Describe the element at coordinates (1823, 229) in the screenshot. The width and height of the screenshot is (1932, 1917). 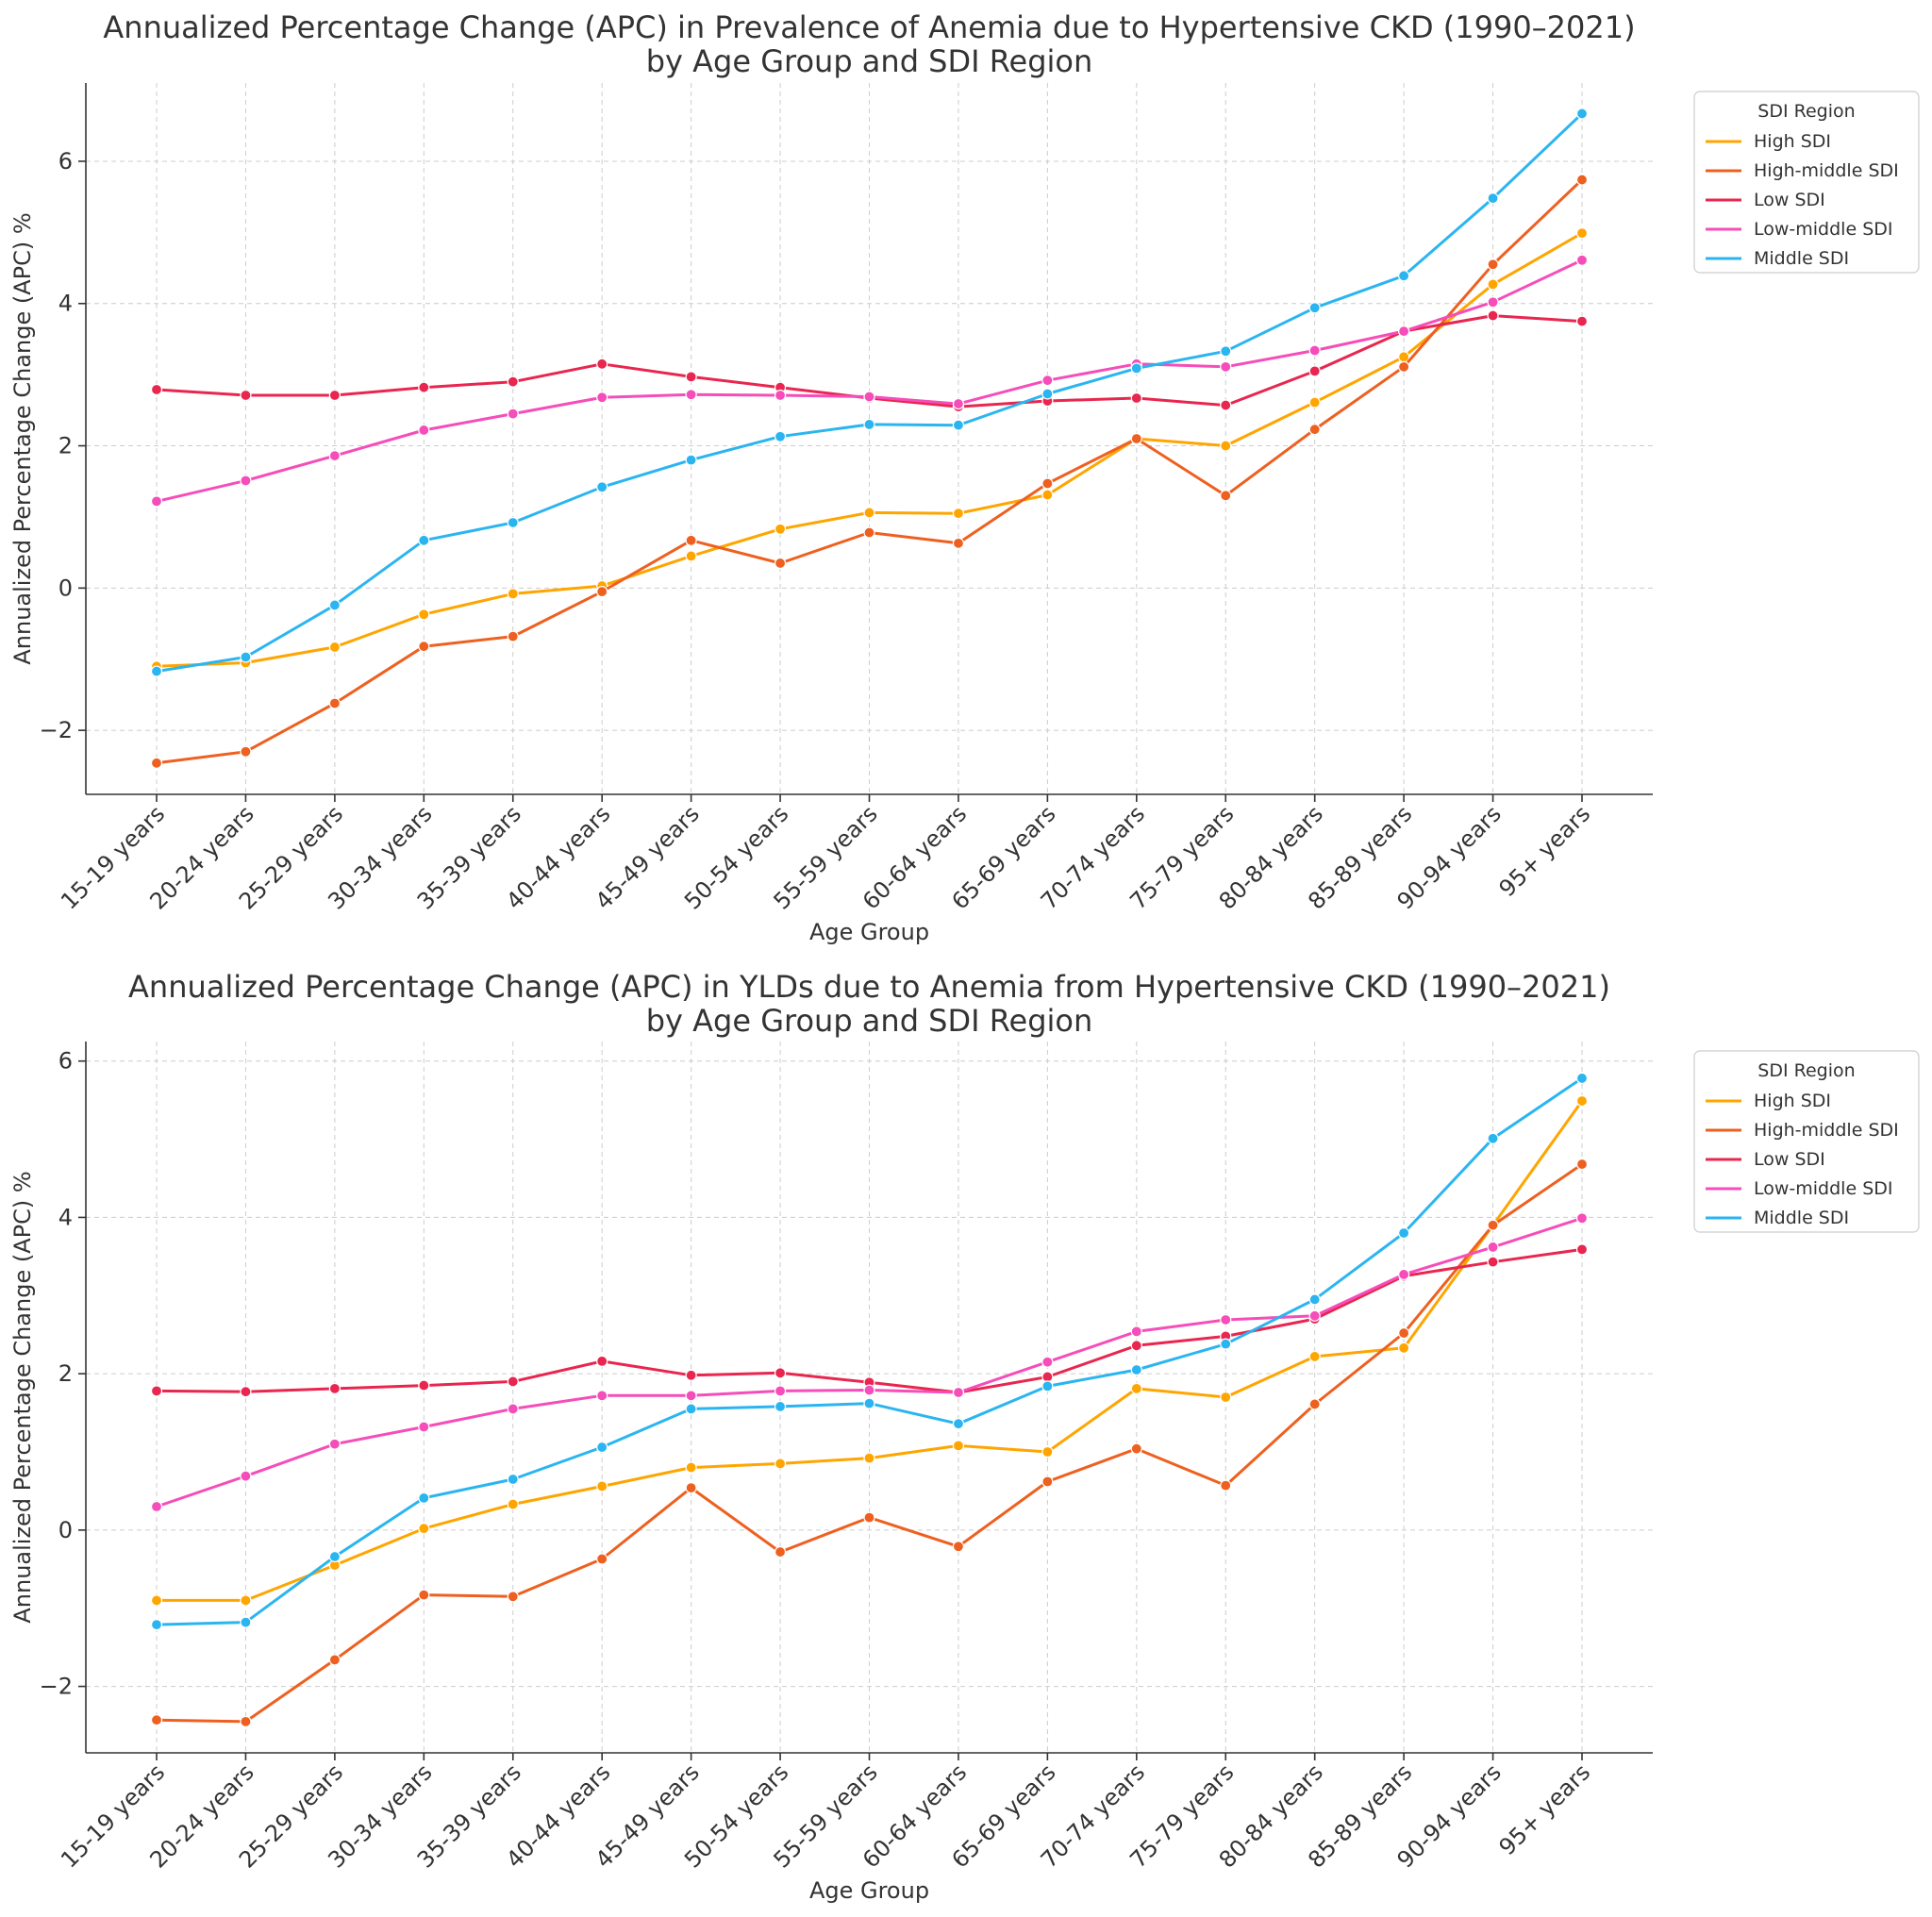
I see `legend-label: Low-middle SDI` at that location.